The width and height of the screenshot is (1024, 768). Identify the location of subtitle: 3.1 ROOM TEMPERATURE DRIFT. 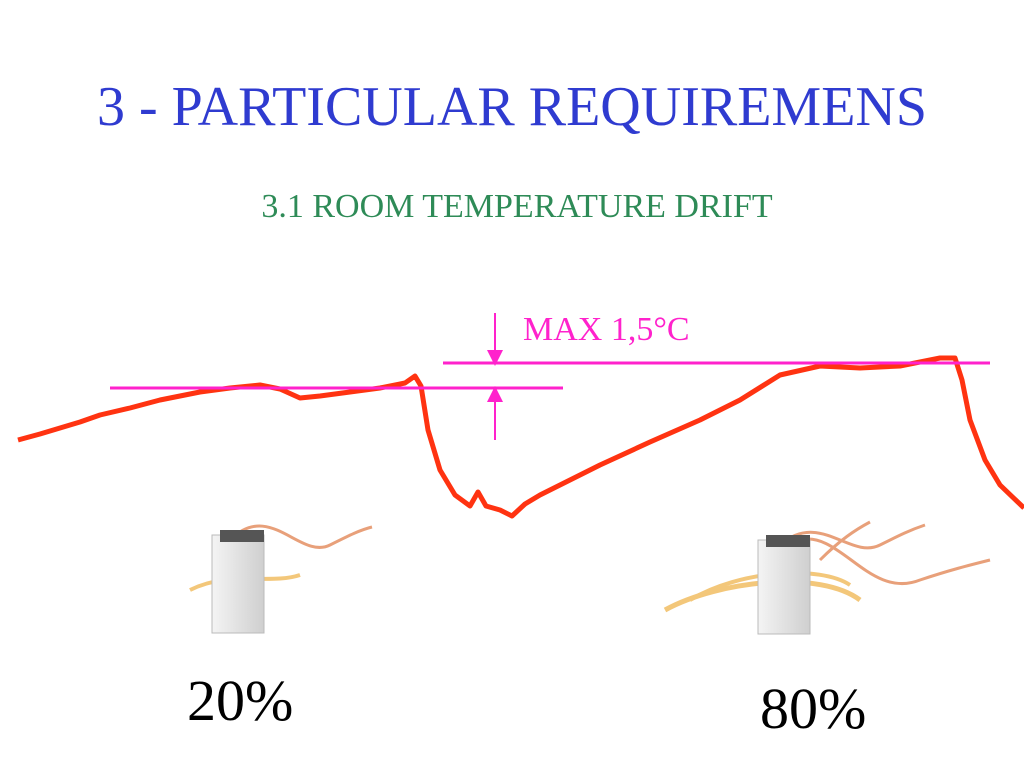
(517, 206).